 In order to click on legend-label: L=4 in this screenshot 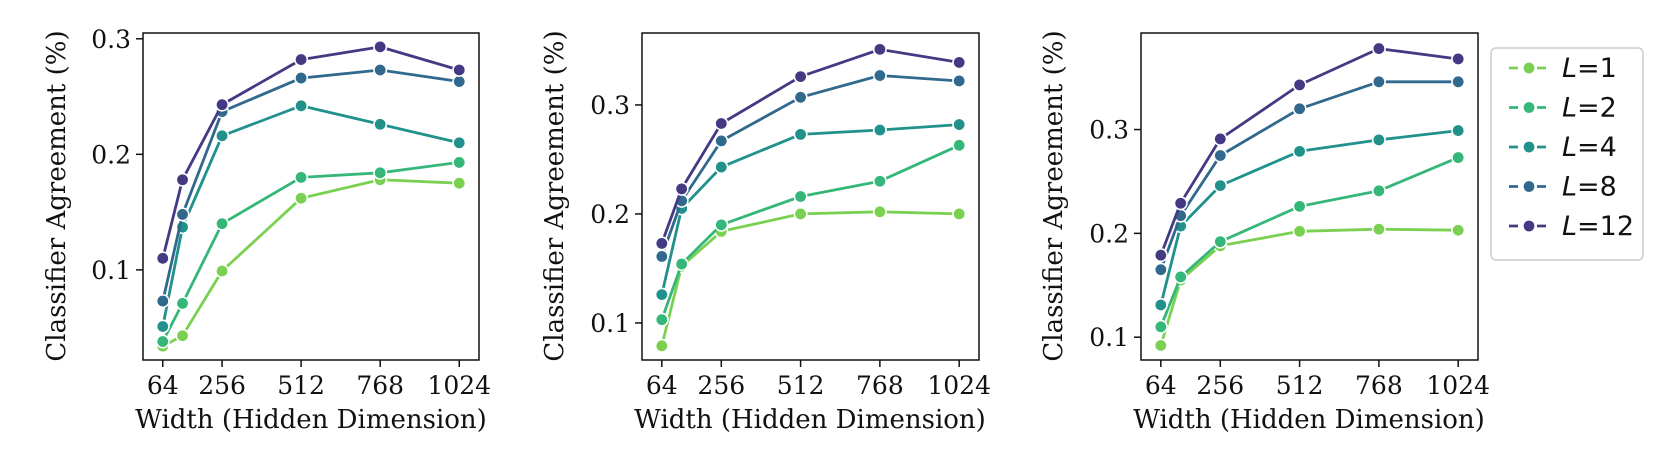, I will do `click(1589, 147)`.